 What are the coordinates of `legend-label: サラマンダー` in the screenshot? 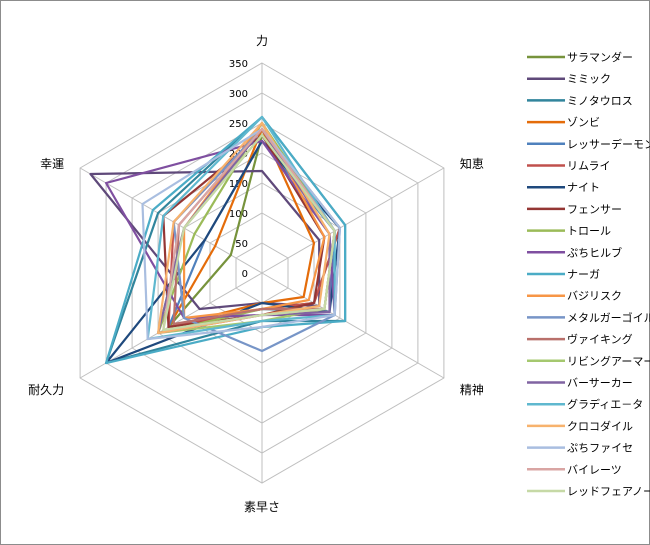 It's located at (600, 57).